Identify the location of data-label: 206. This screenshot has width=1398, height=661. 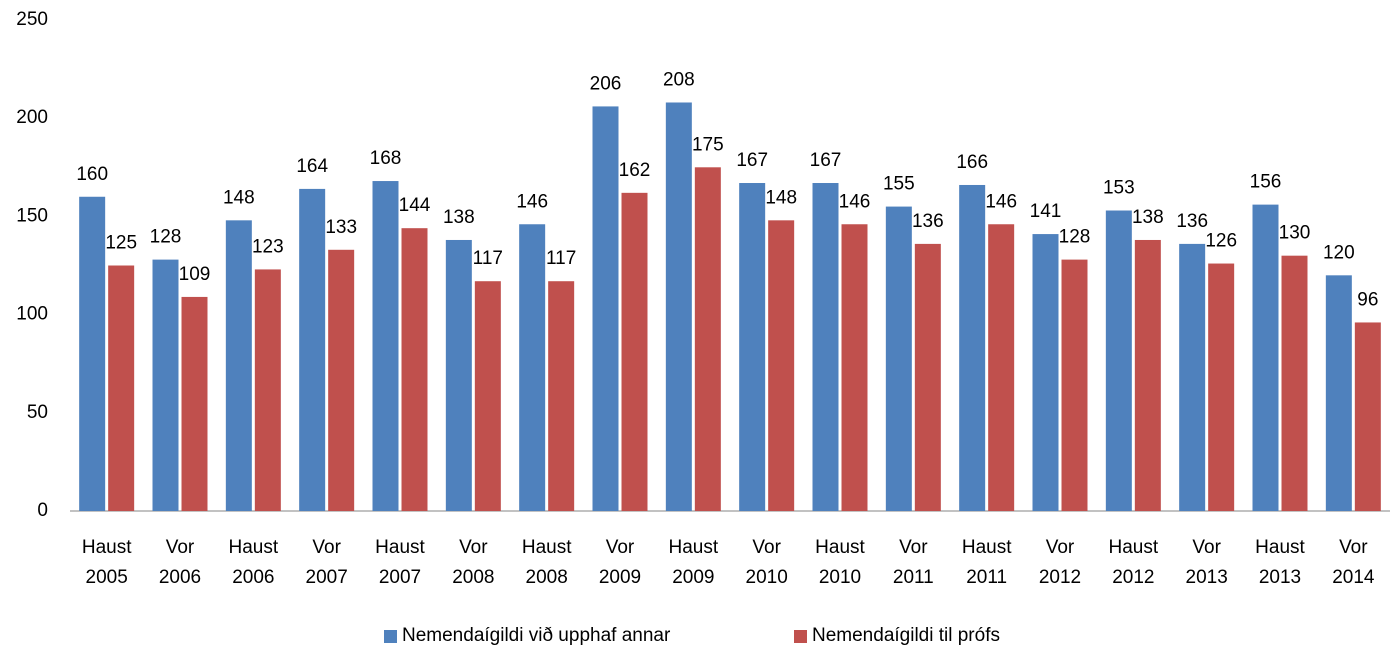
(606, 83).